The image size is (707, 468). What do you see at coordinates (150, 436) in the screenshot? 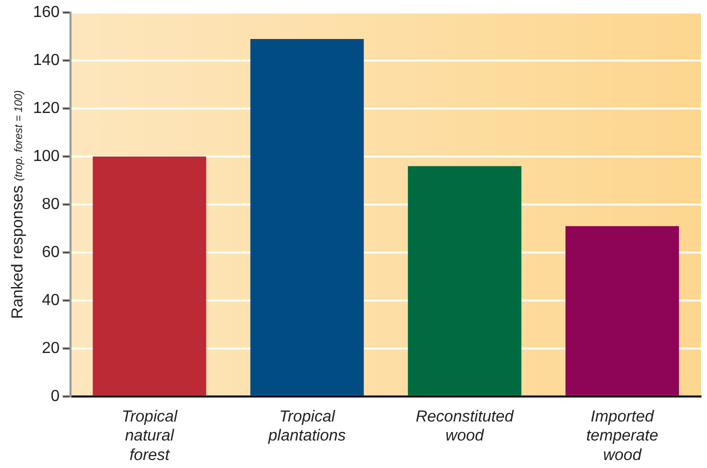
I see `x-tick-label: Tropical natural forest` at bounding box center [150, 436].